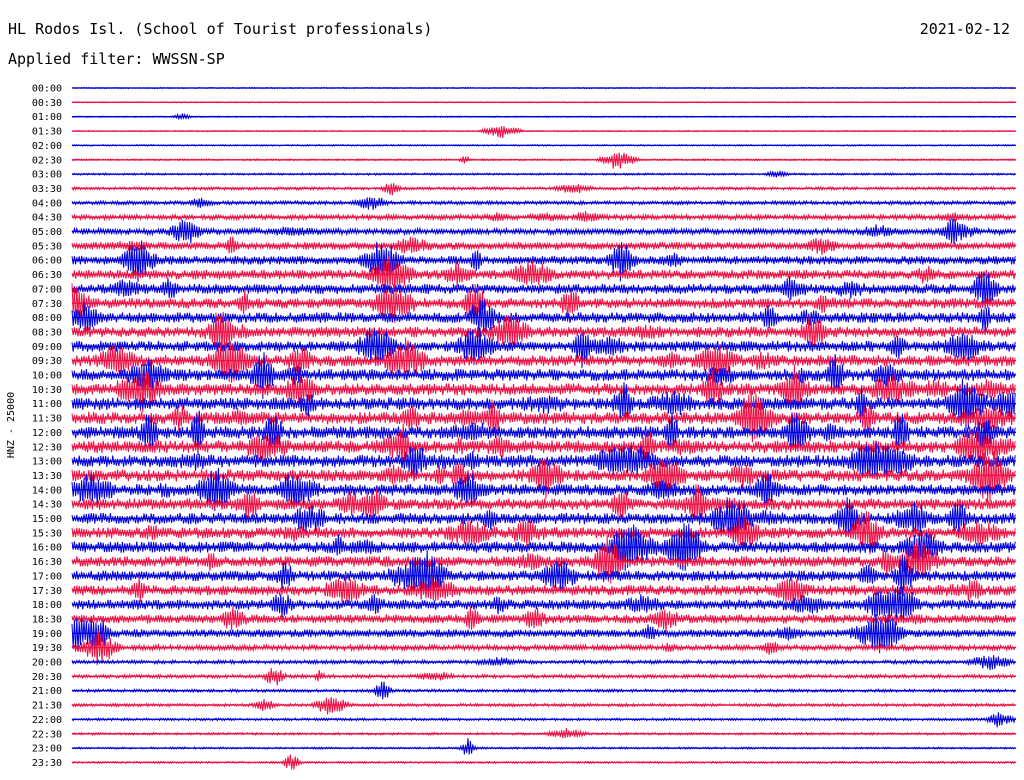 Image resolution: width=1024 pixels, height=780 pixels. I want to click on hour-label: 22:30, so click(47, 734).